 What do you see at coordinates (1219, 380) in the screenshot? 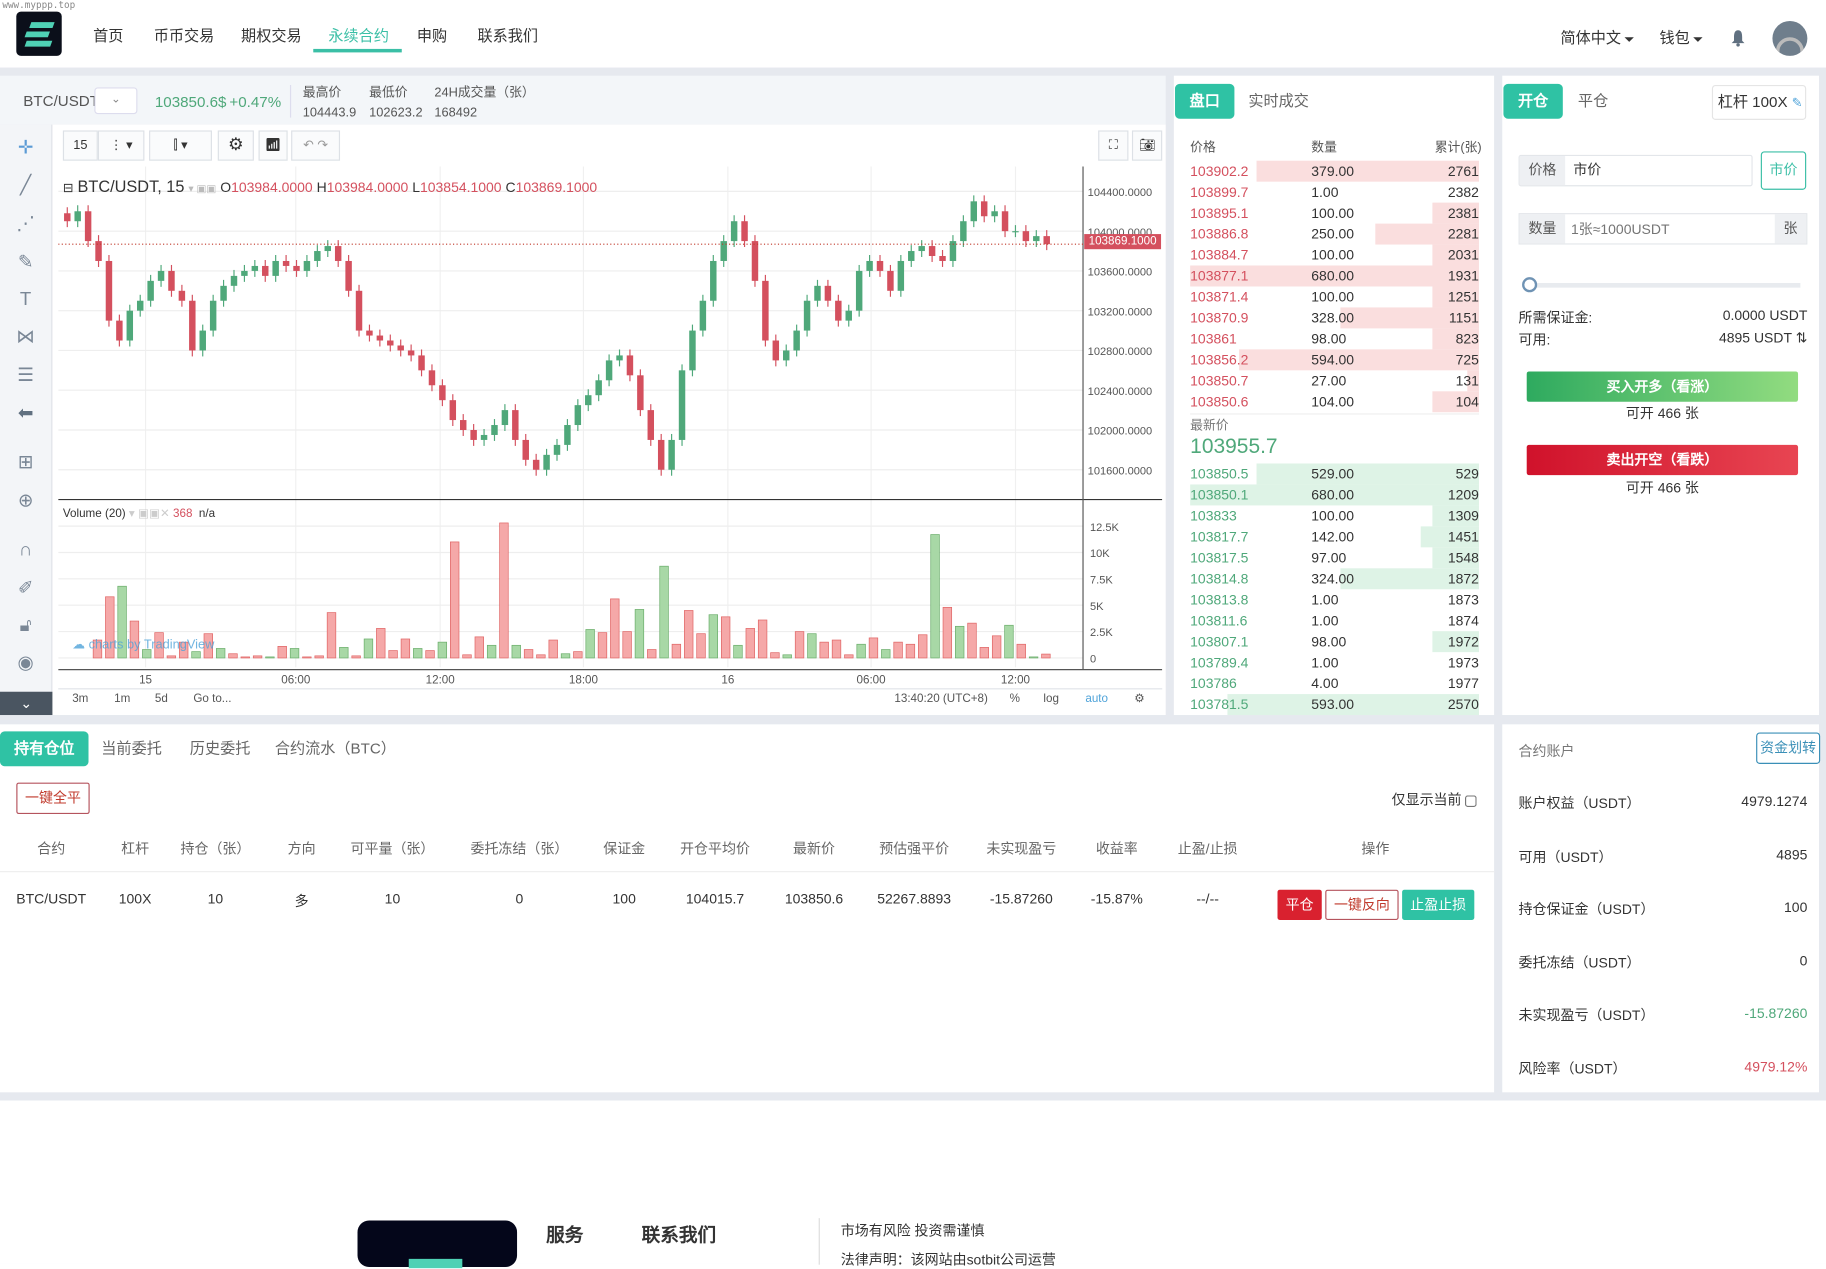
I see `ask-price: 103850.7` at bounding box center [1219, 380].